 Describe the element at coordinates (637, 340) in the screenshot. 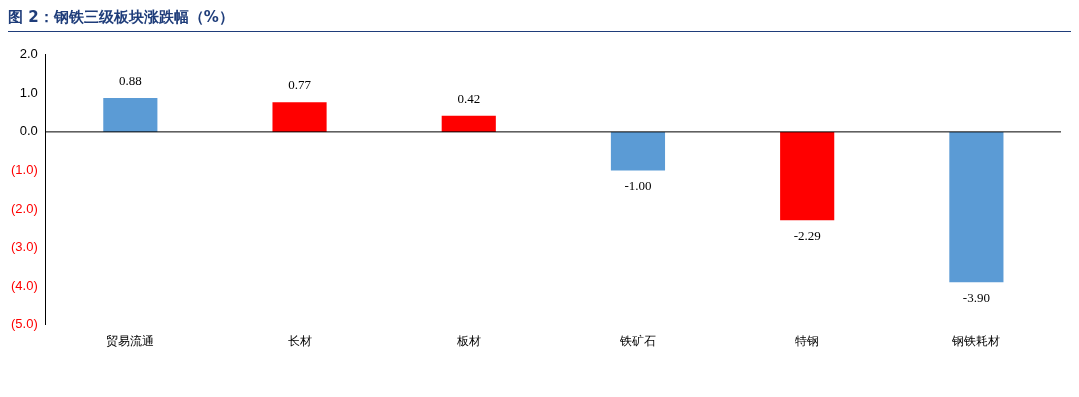

I see `x-tick-label: 铁矿石` at that location.